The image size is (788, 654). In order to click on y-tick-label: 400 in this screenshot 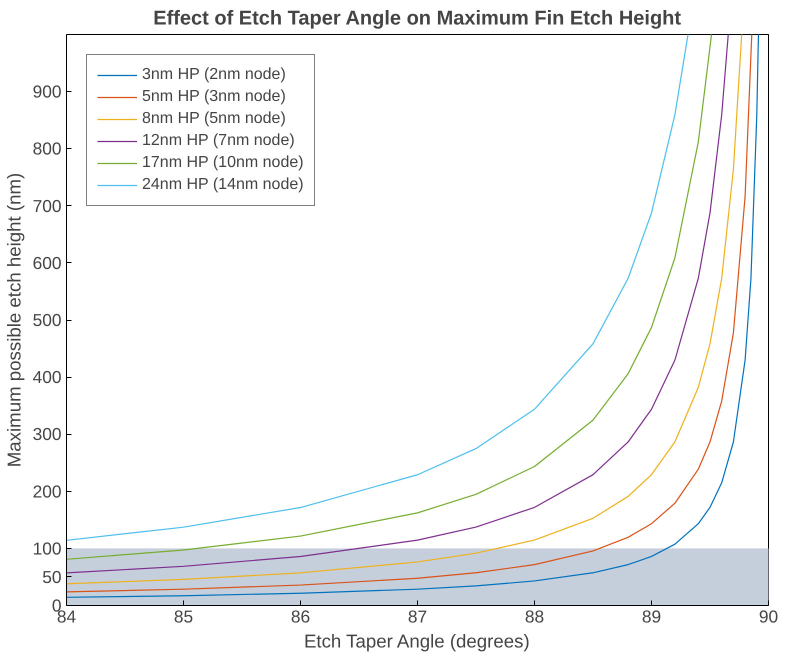, I will do `click(47, 377)`.